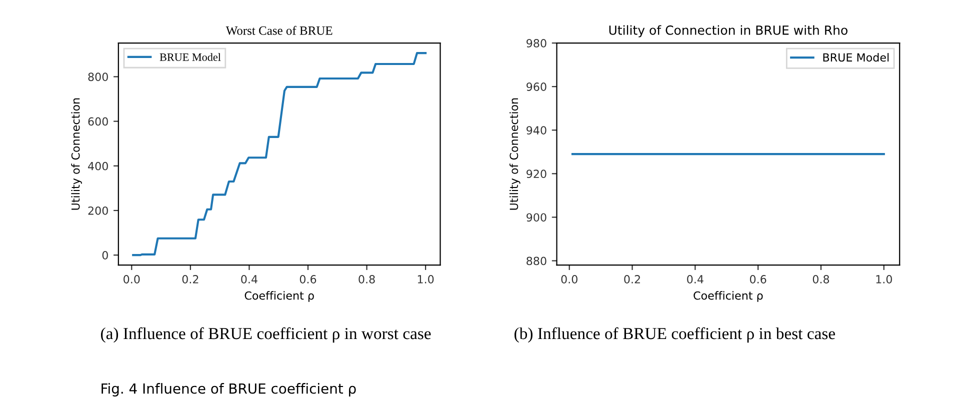 This screenshot has height=406, width=955. What do you see at coordinates (229, 389) in the screenshot?
I see `caption: Fig. 4 Influence of BRUE coefficient ρ` at bounding box center [229, 389].